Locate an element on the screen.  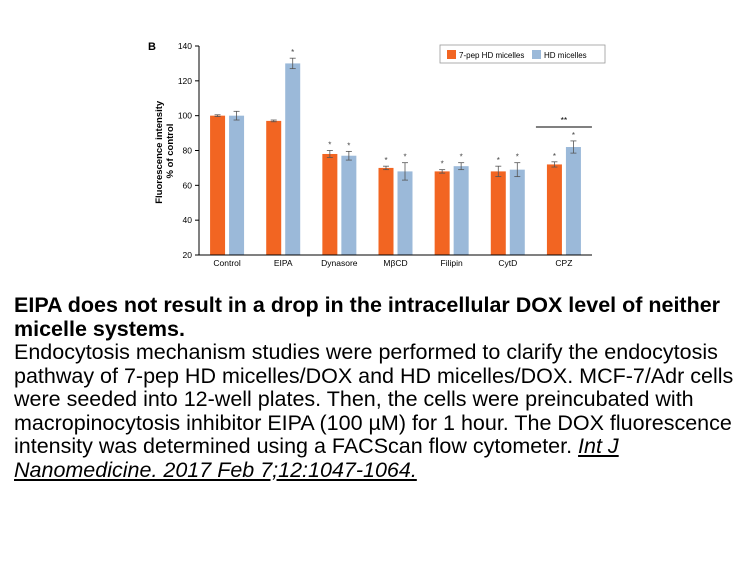
x-tick-label: CytD is located at coordinates (507, 263).